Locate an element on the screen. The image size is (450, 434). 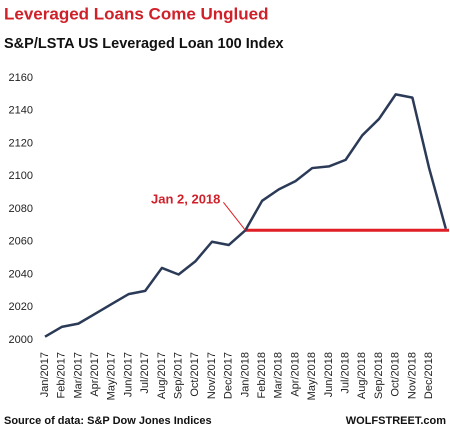
x-tick-label: Jul/2017 is located at coordinates (145, 373).